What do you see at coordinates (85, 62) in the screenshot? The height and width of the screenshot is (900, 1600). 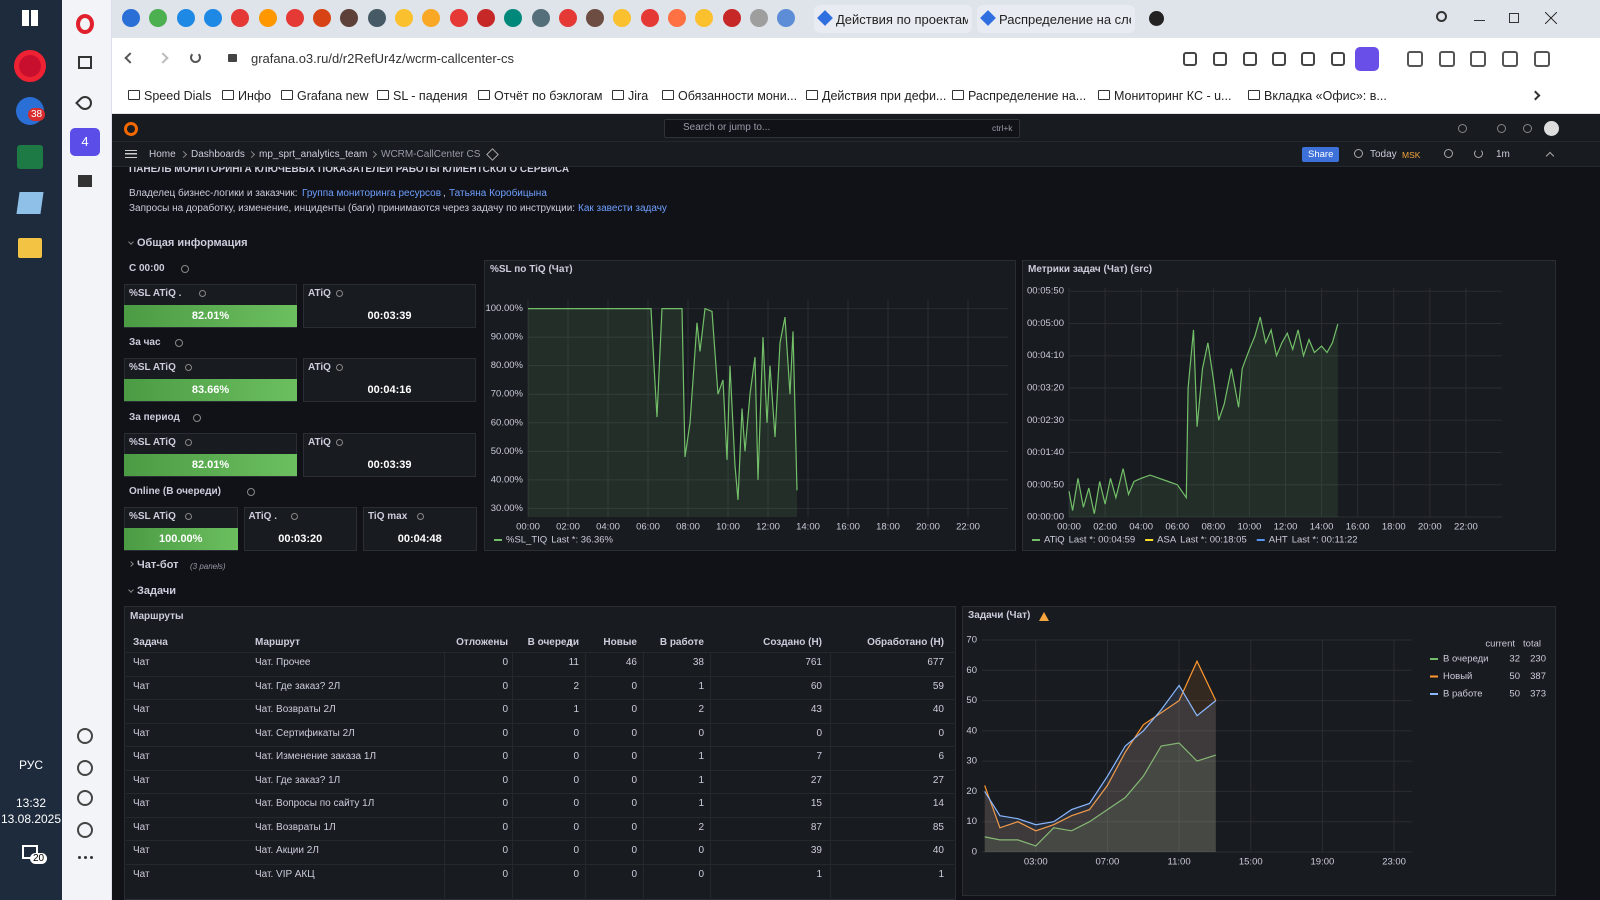 I see `home-button` at bounding box center [85, 62].